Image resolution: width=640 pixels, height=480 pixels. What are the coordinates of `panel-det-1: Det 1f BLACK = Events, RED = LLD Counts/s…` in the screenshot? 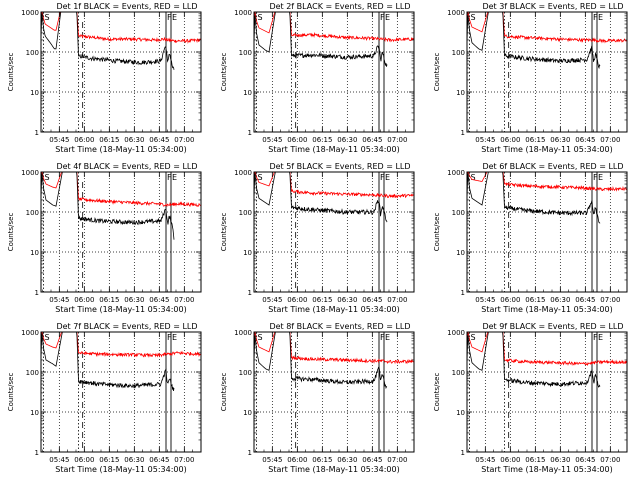 It's located at (104, 78).